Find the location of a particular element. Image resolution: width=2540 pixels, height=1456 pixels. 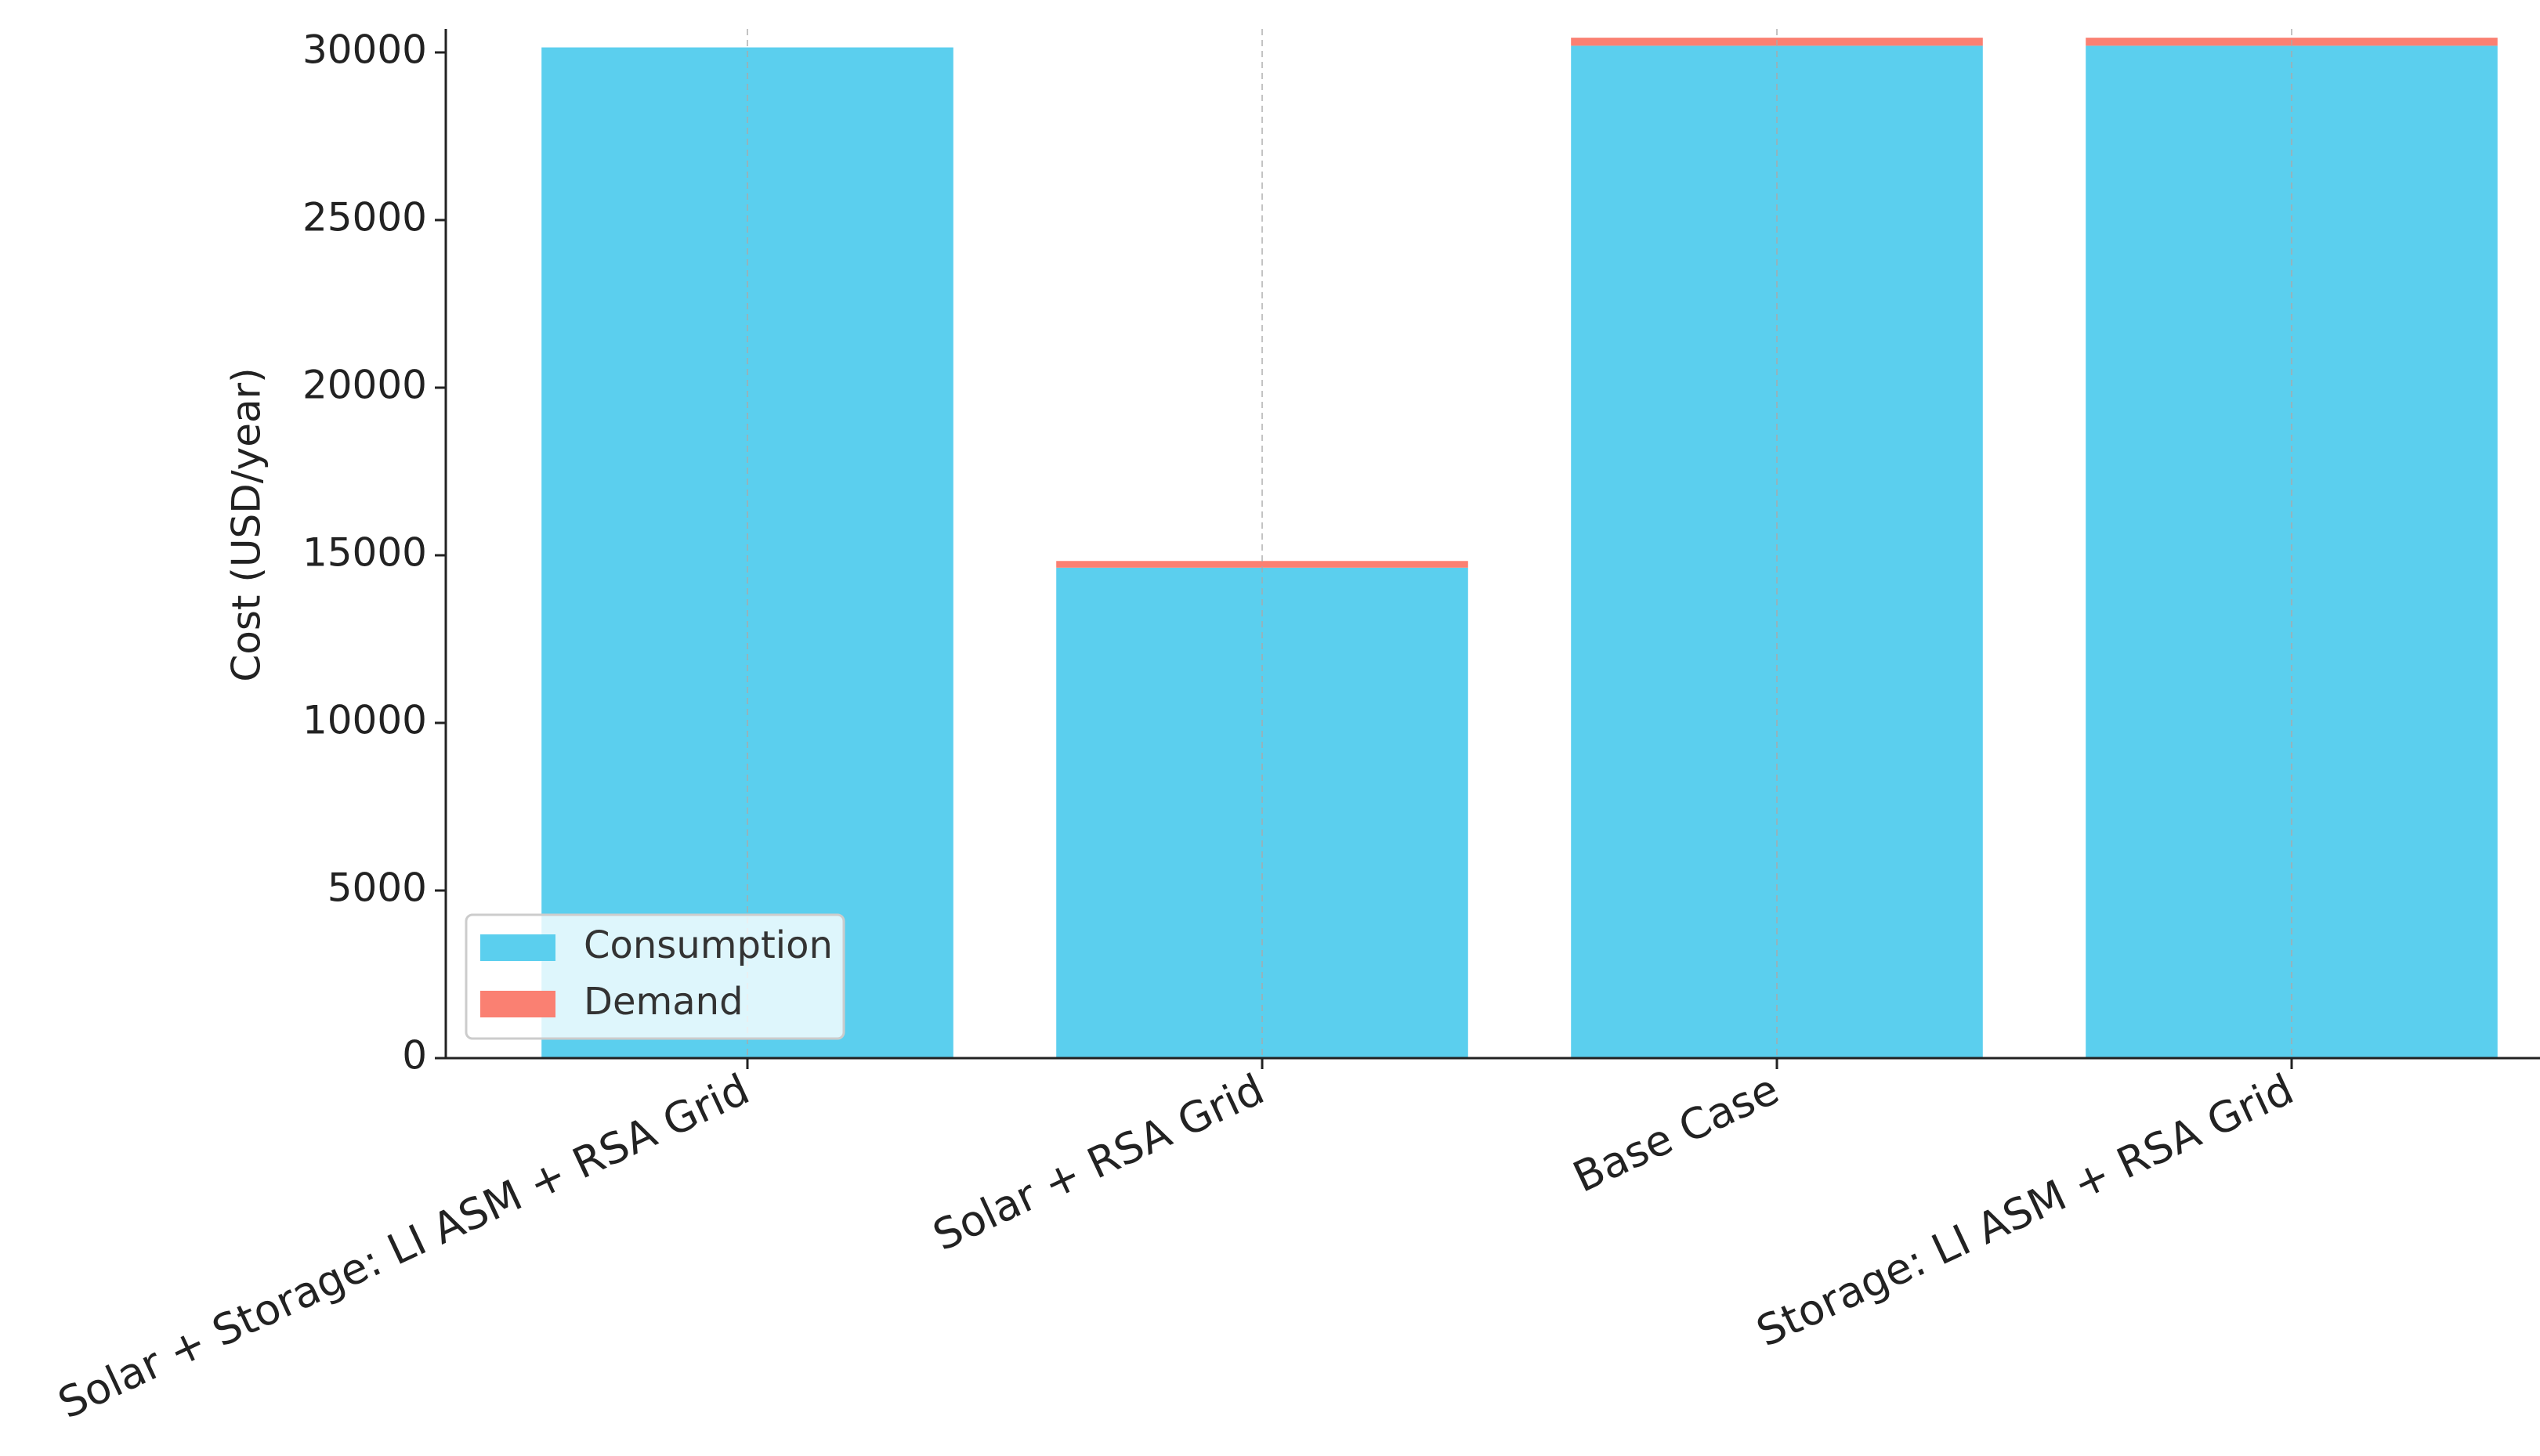

x-tick-label: Solar + Storage: LI ASM + RSA Grid is located at coordinates (404, 1246).